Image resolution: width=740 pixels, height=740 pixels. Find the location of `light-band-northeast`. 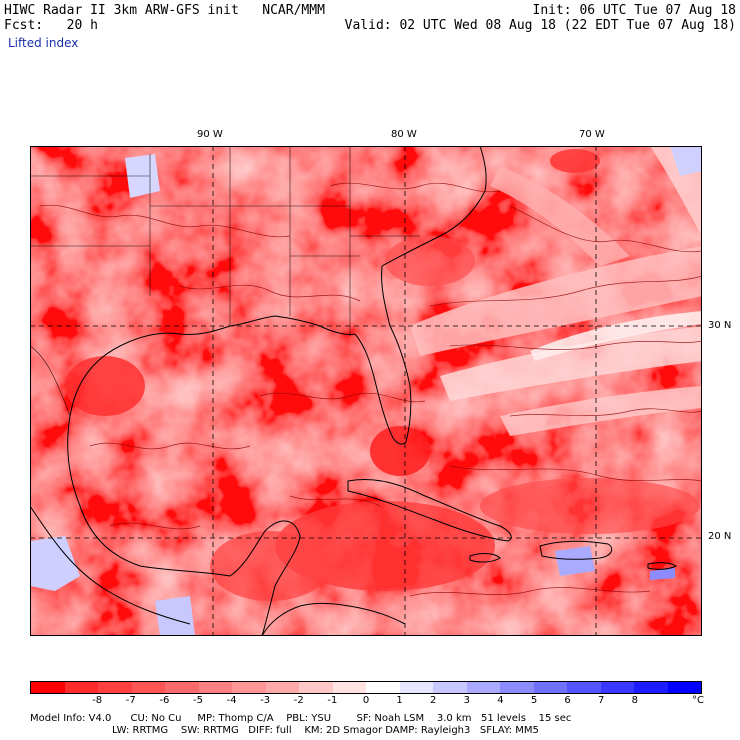

light-band-northeast is located at coordinates (560, 216).